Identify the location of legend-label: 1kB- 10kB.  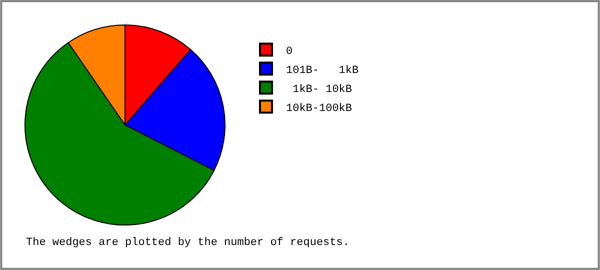
(319, 90).